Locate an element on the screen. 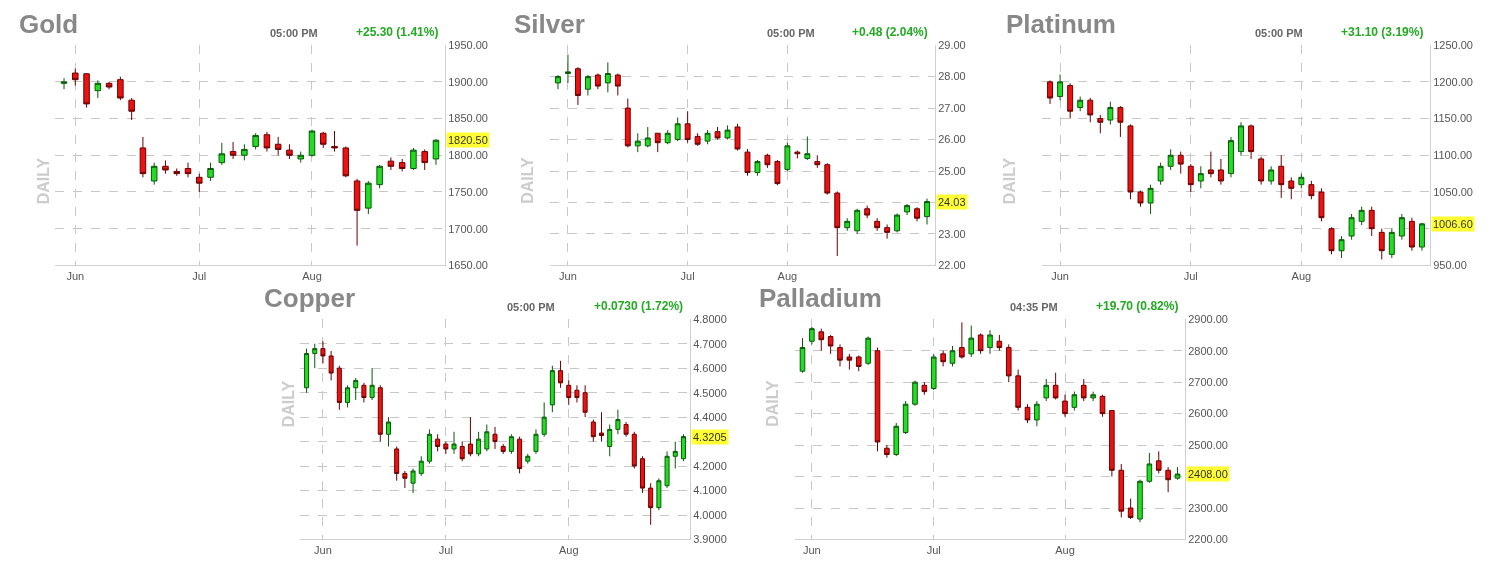  y-tick-label: 4.4000 is located at coordinates (710, 416).